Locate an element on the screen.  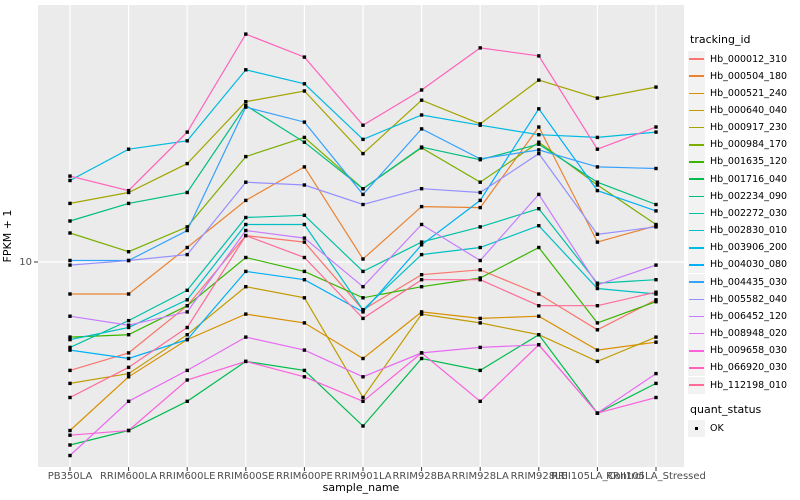
legend-entry-Hb_005582_040: Hb_005582_040 is located at coordinates (738, 299).